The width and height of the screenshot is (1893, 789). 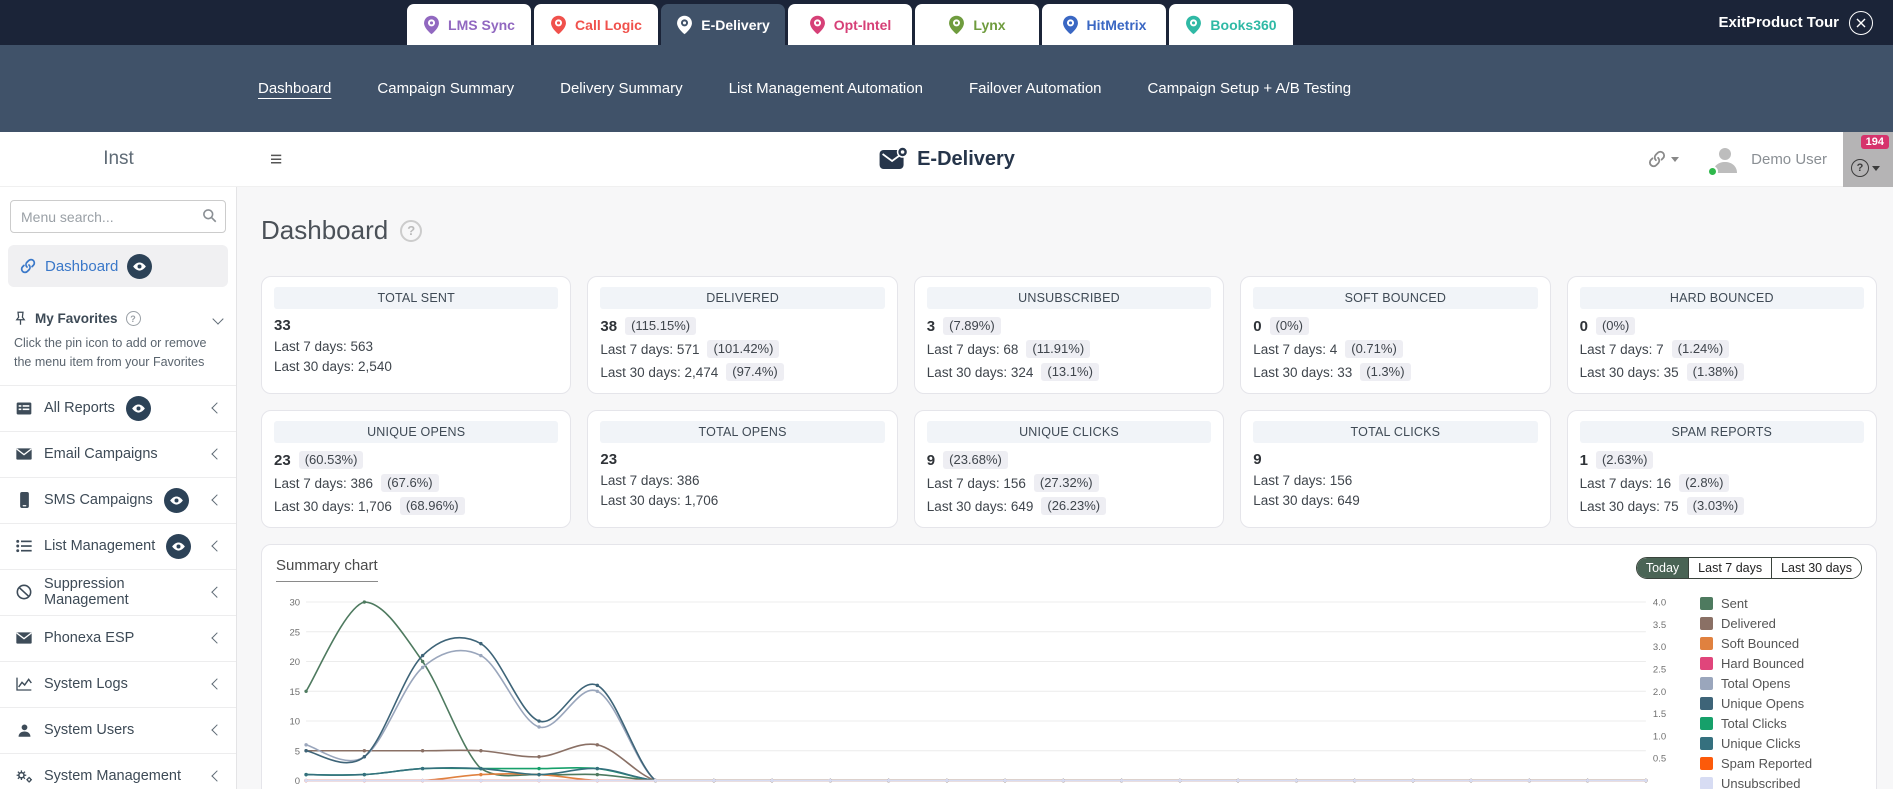 What do you see at coordinates (1767, 160) in the screenshot?
I see `user-menu: Demo User` at bounding box center [1767, 160].